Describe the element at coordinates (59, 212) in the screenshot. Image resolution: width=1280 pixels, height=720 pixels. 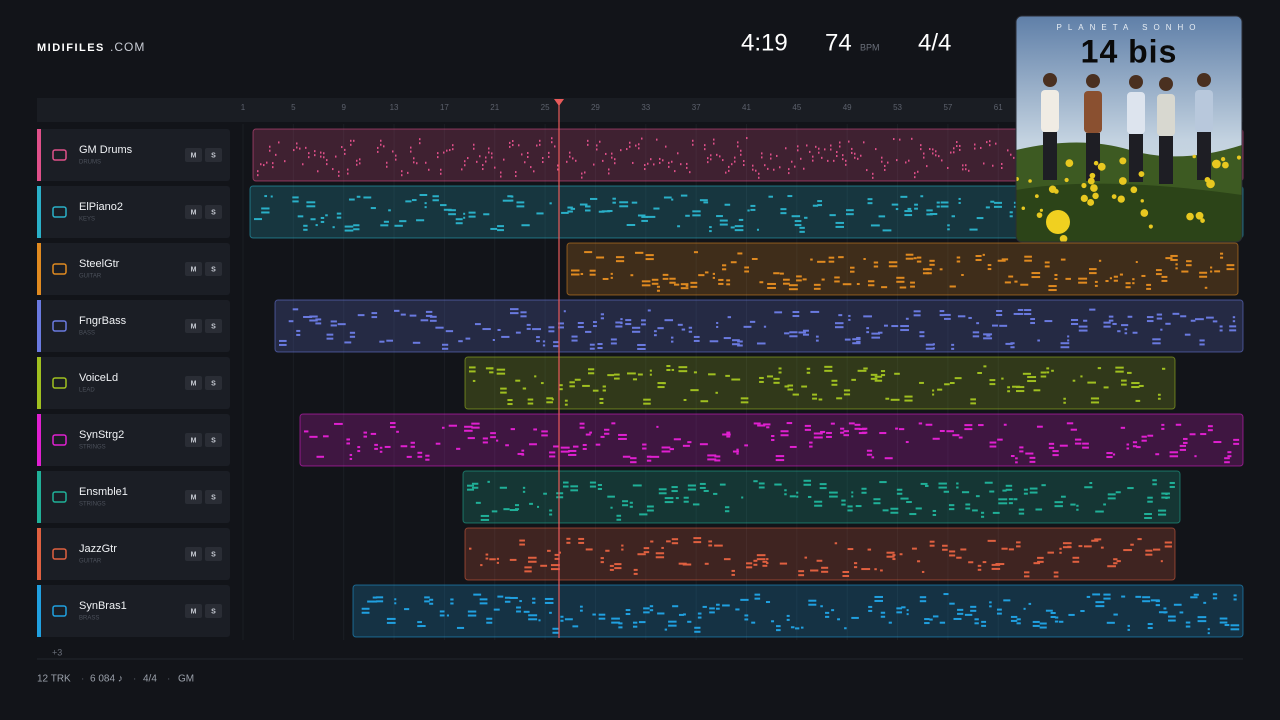
I see `track-icon` at that location.